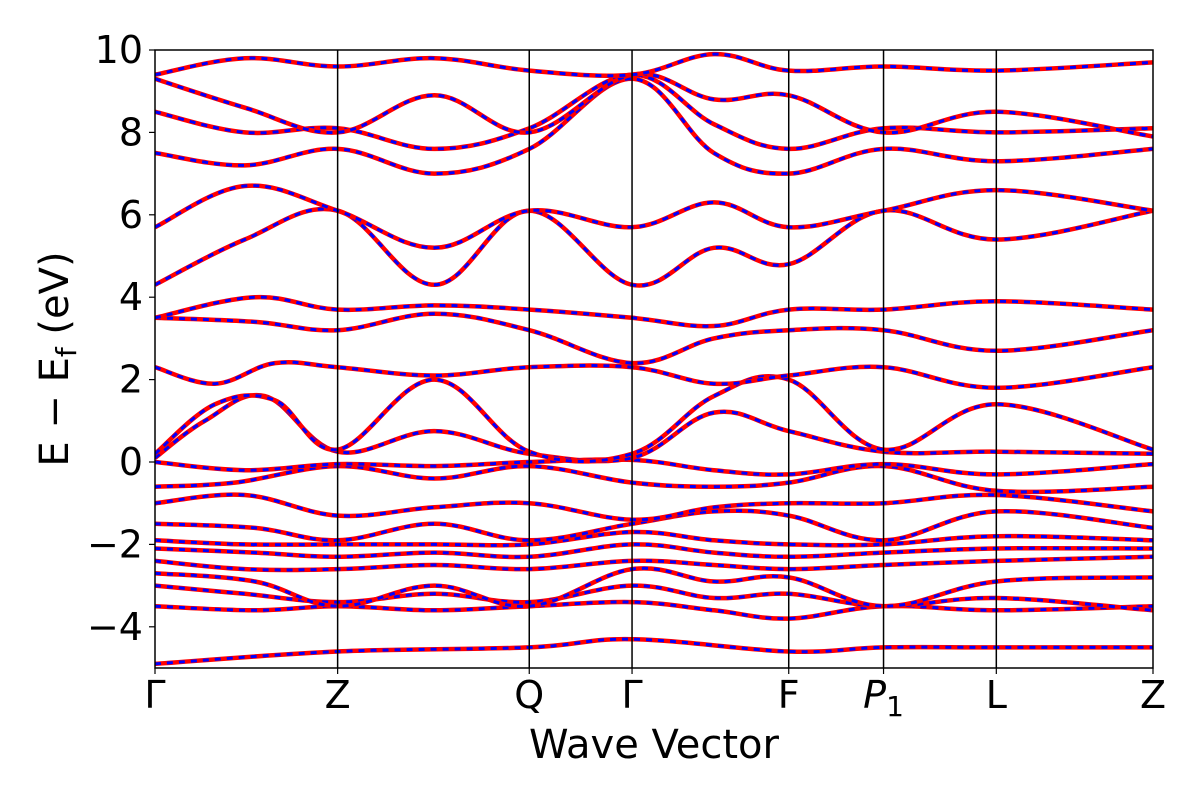 This screenshot has height=800, width=1200. I want to click on band-0-dft, so click(654, 651).